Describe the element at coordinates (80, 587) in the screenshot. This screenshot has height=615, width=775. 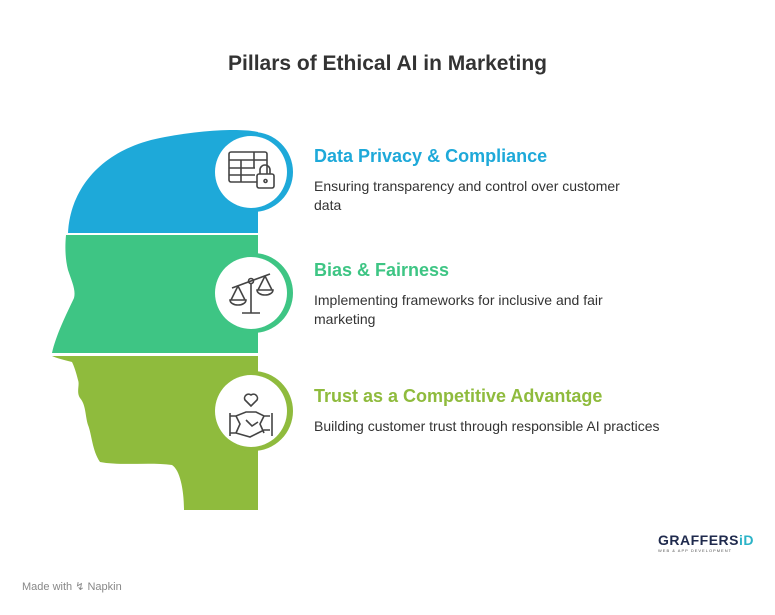
I see `napkin-icon: ↯` at that location.